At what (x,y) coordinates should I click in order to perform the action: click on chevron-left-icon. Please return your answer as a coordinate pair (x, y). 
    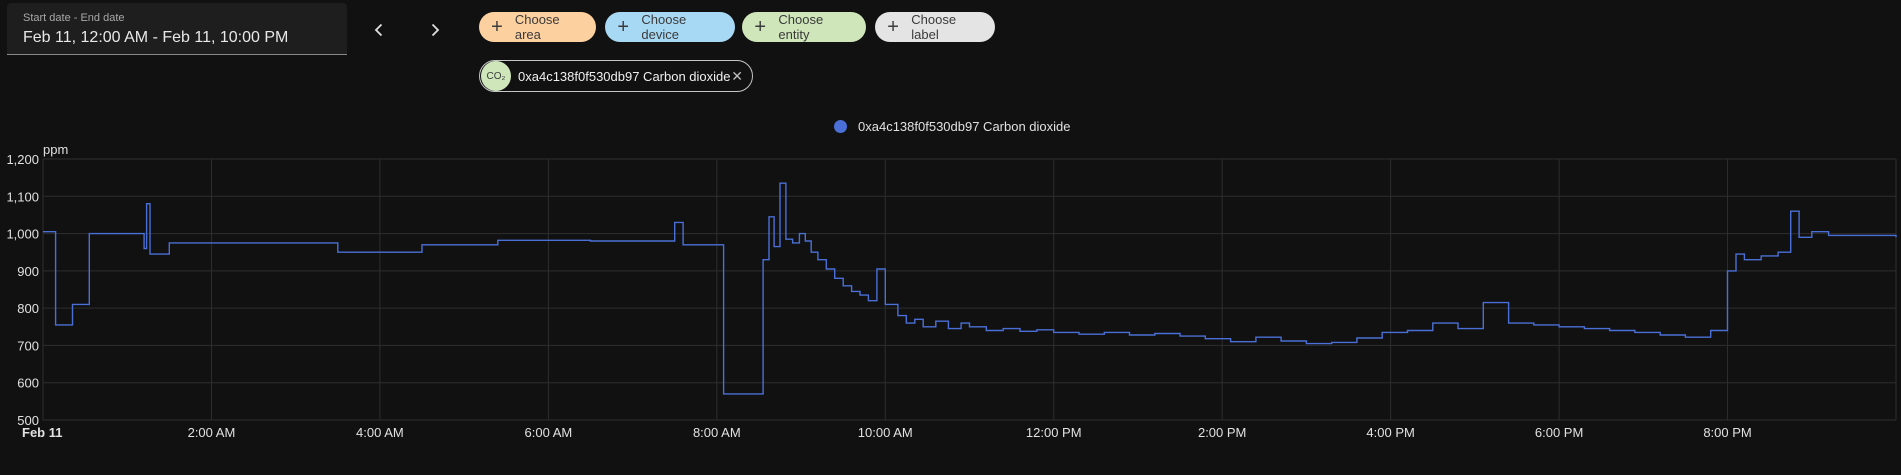
    Looking at the image, I should click on (378, 30).